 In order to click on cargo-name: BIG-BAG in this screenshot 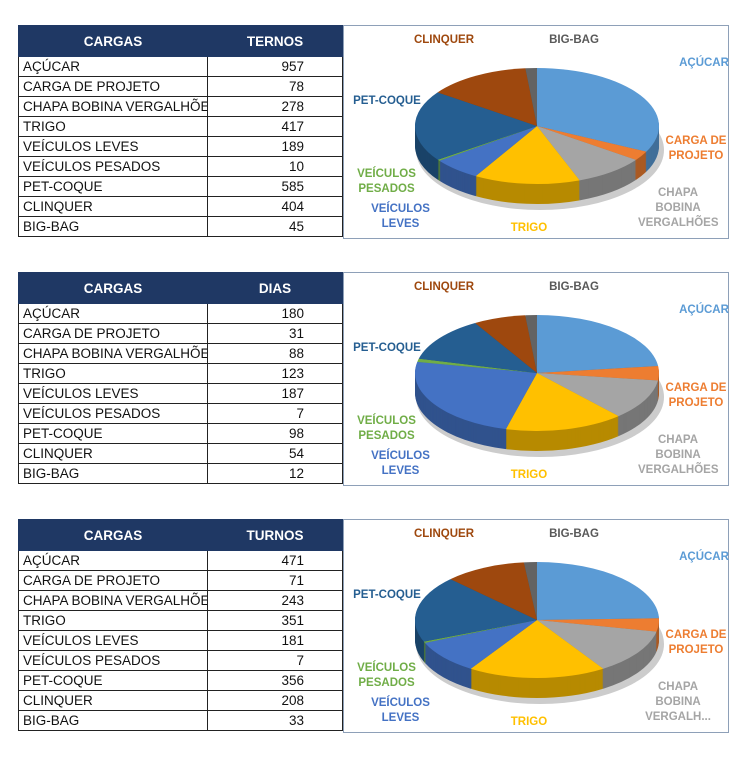, I will do `click(113, 473)`.